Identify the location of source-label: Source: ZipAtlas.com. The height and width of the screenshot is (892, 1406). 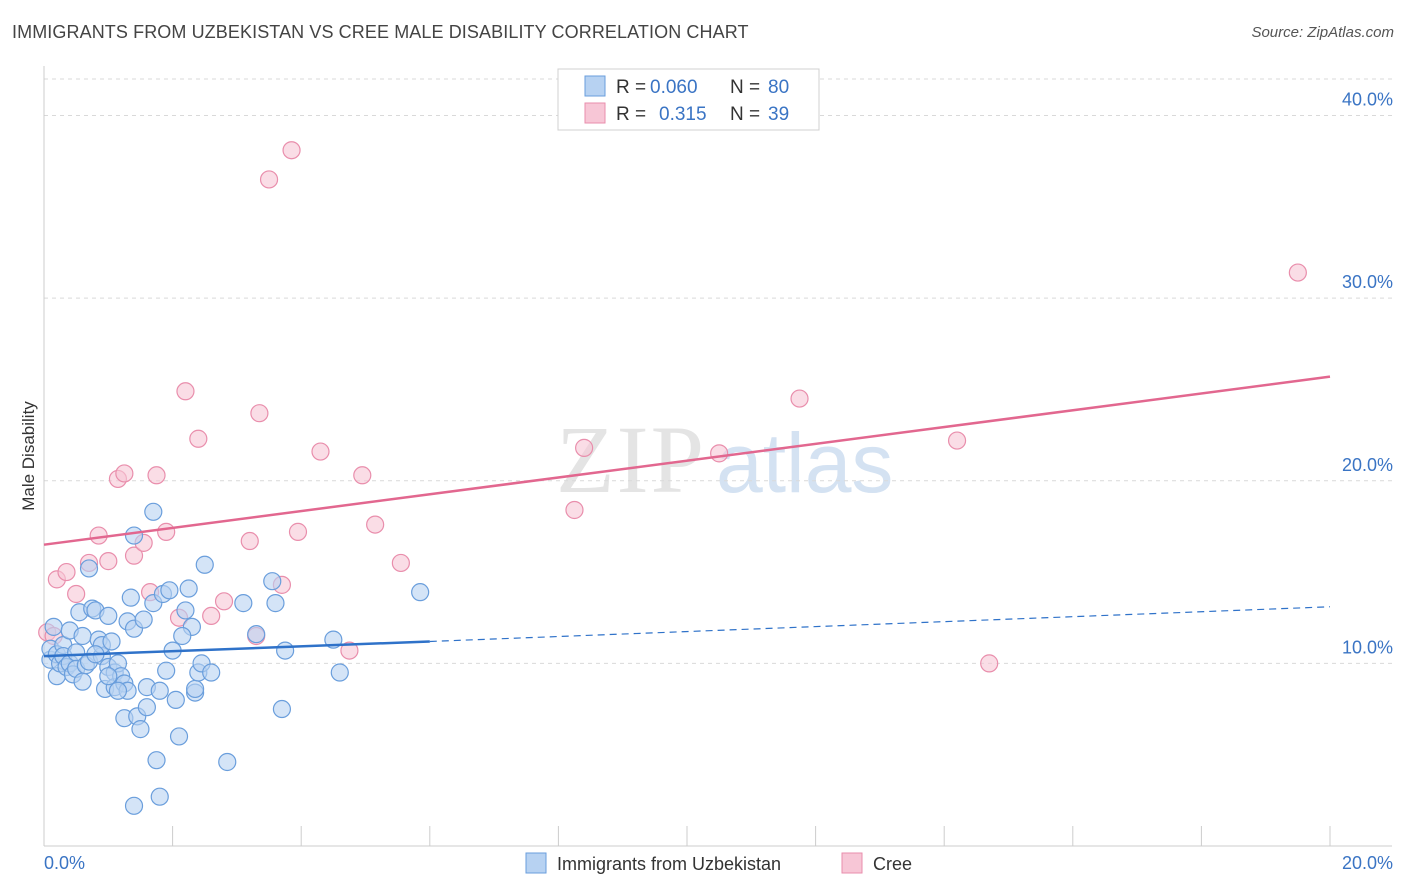
(1322, 32).